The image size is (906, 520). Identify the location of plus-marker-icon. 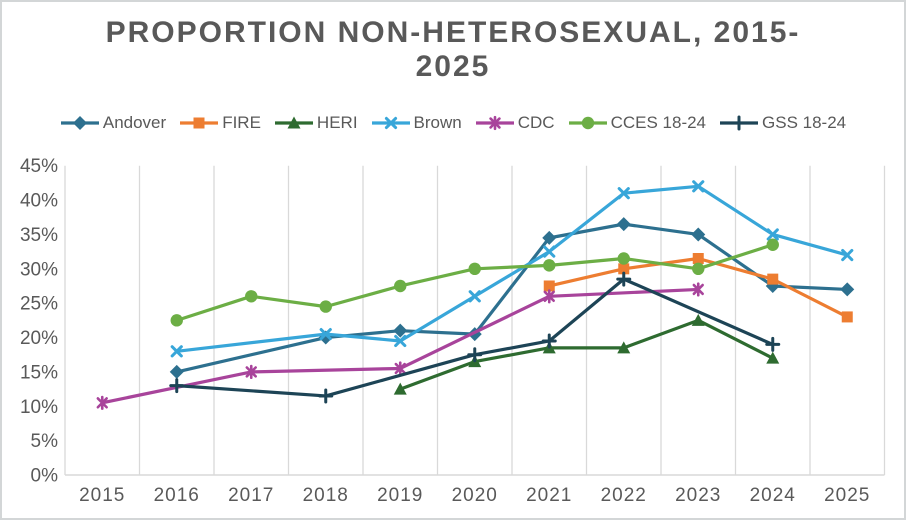
(739, 123).